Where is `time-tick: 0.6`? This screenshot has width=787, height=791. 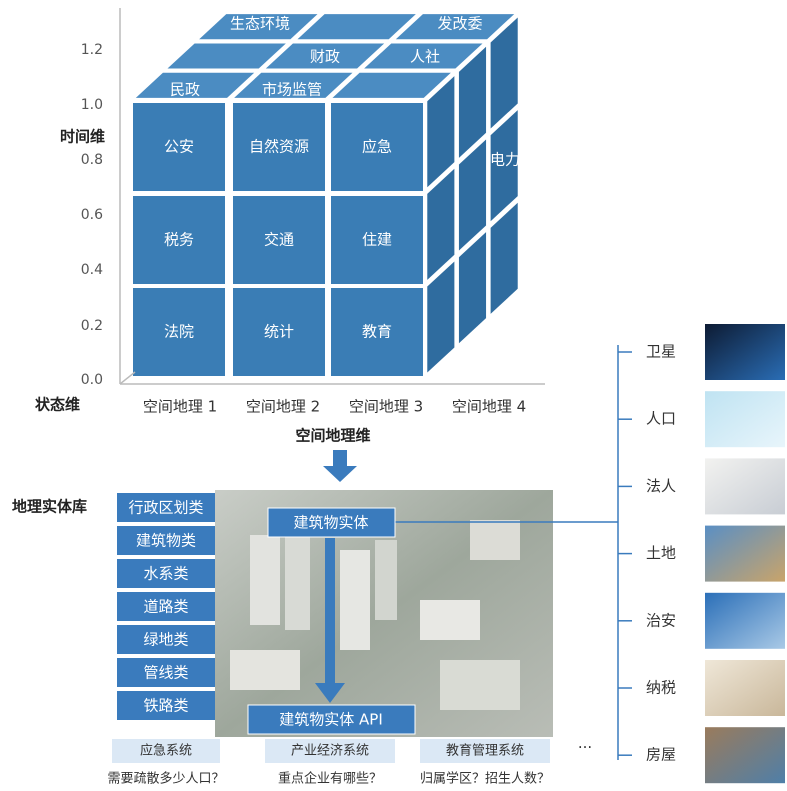
time-tick: 0.6 is located at coordinates (92, 215).